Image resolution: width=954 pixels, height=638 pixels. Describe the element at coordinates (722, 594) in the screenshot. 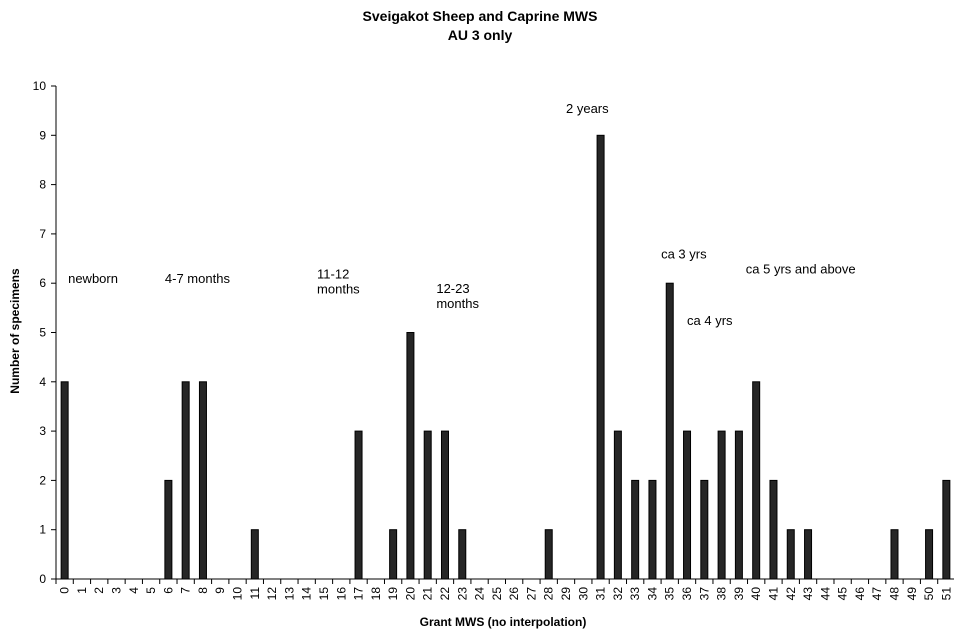

I see `x-tick-label: 38` at that location.